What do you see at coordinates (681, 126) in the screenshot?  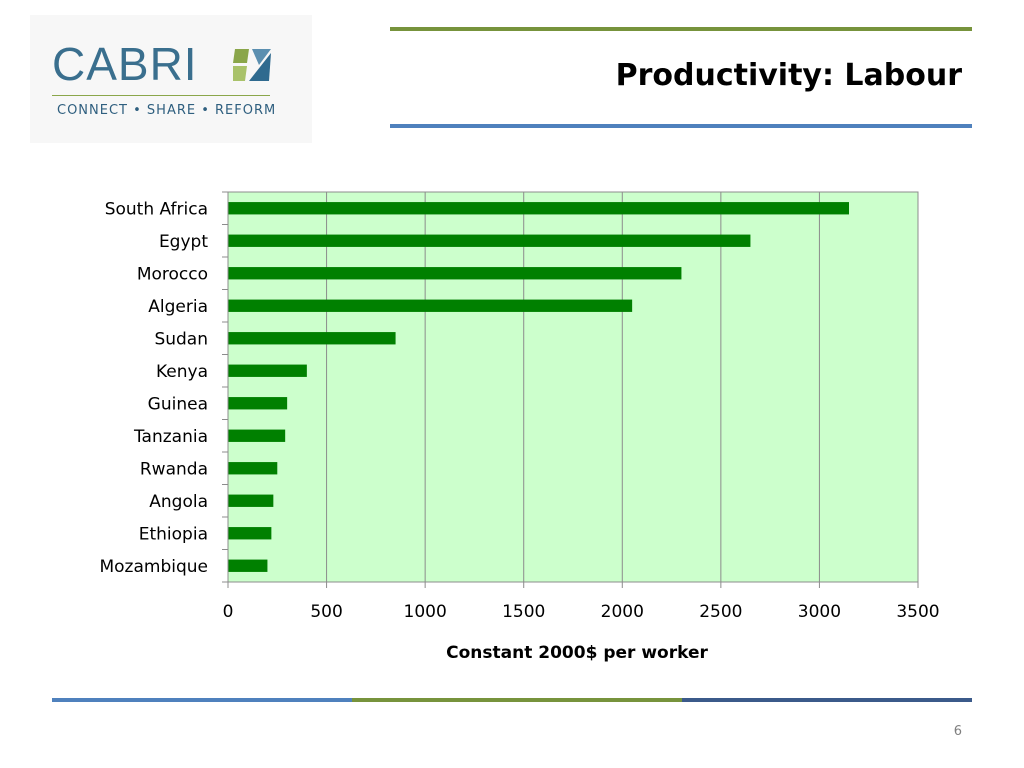 I see `title-bottom-rule` at bounding box center [681, 126].